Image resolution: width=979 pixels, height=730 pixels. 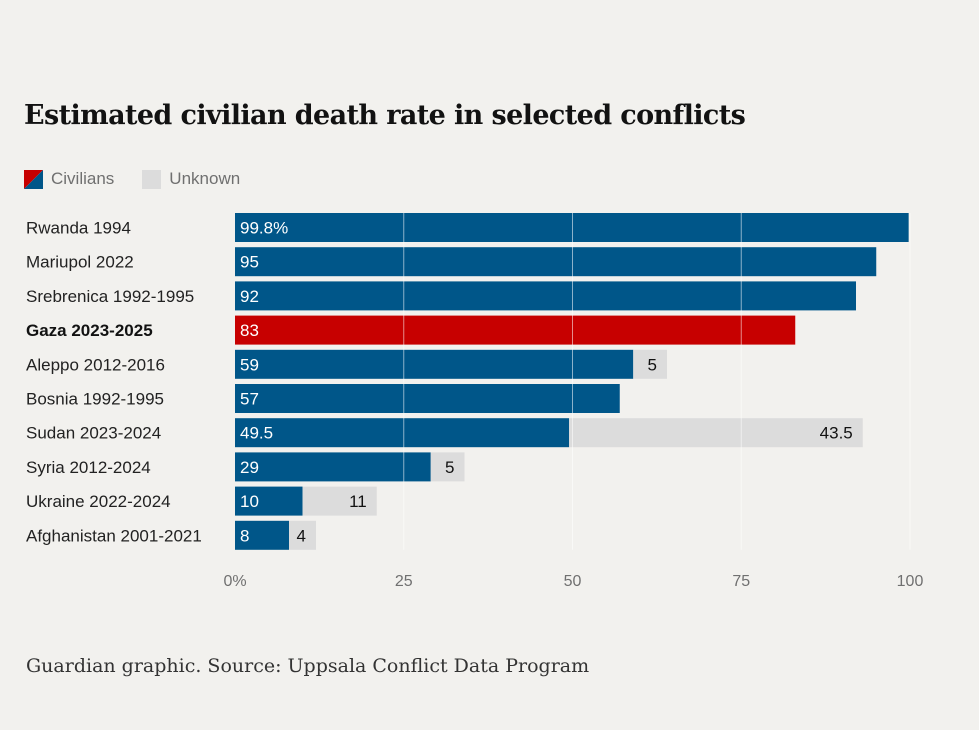 I want to click on category-label: Bosnia 1992-1995, so click(x=95, y=399).